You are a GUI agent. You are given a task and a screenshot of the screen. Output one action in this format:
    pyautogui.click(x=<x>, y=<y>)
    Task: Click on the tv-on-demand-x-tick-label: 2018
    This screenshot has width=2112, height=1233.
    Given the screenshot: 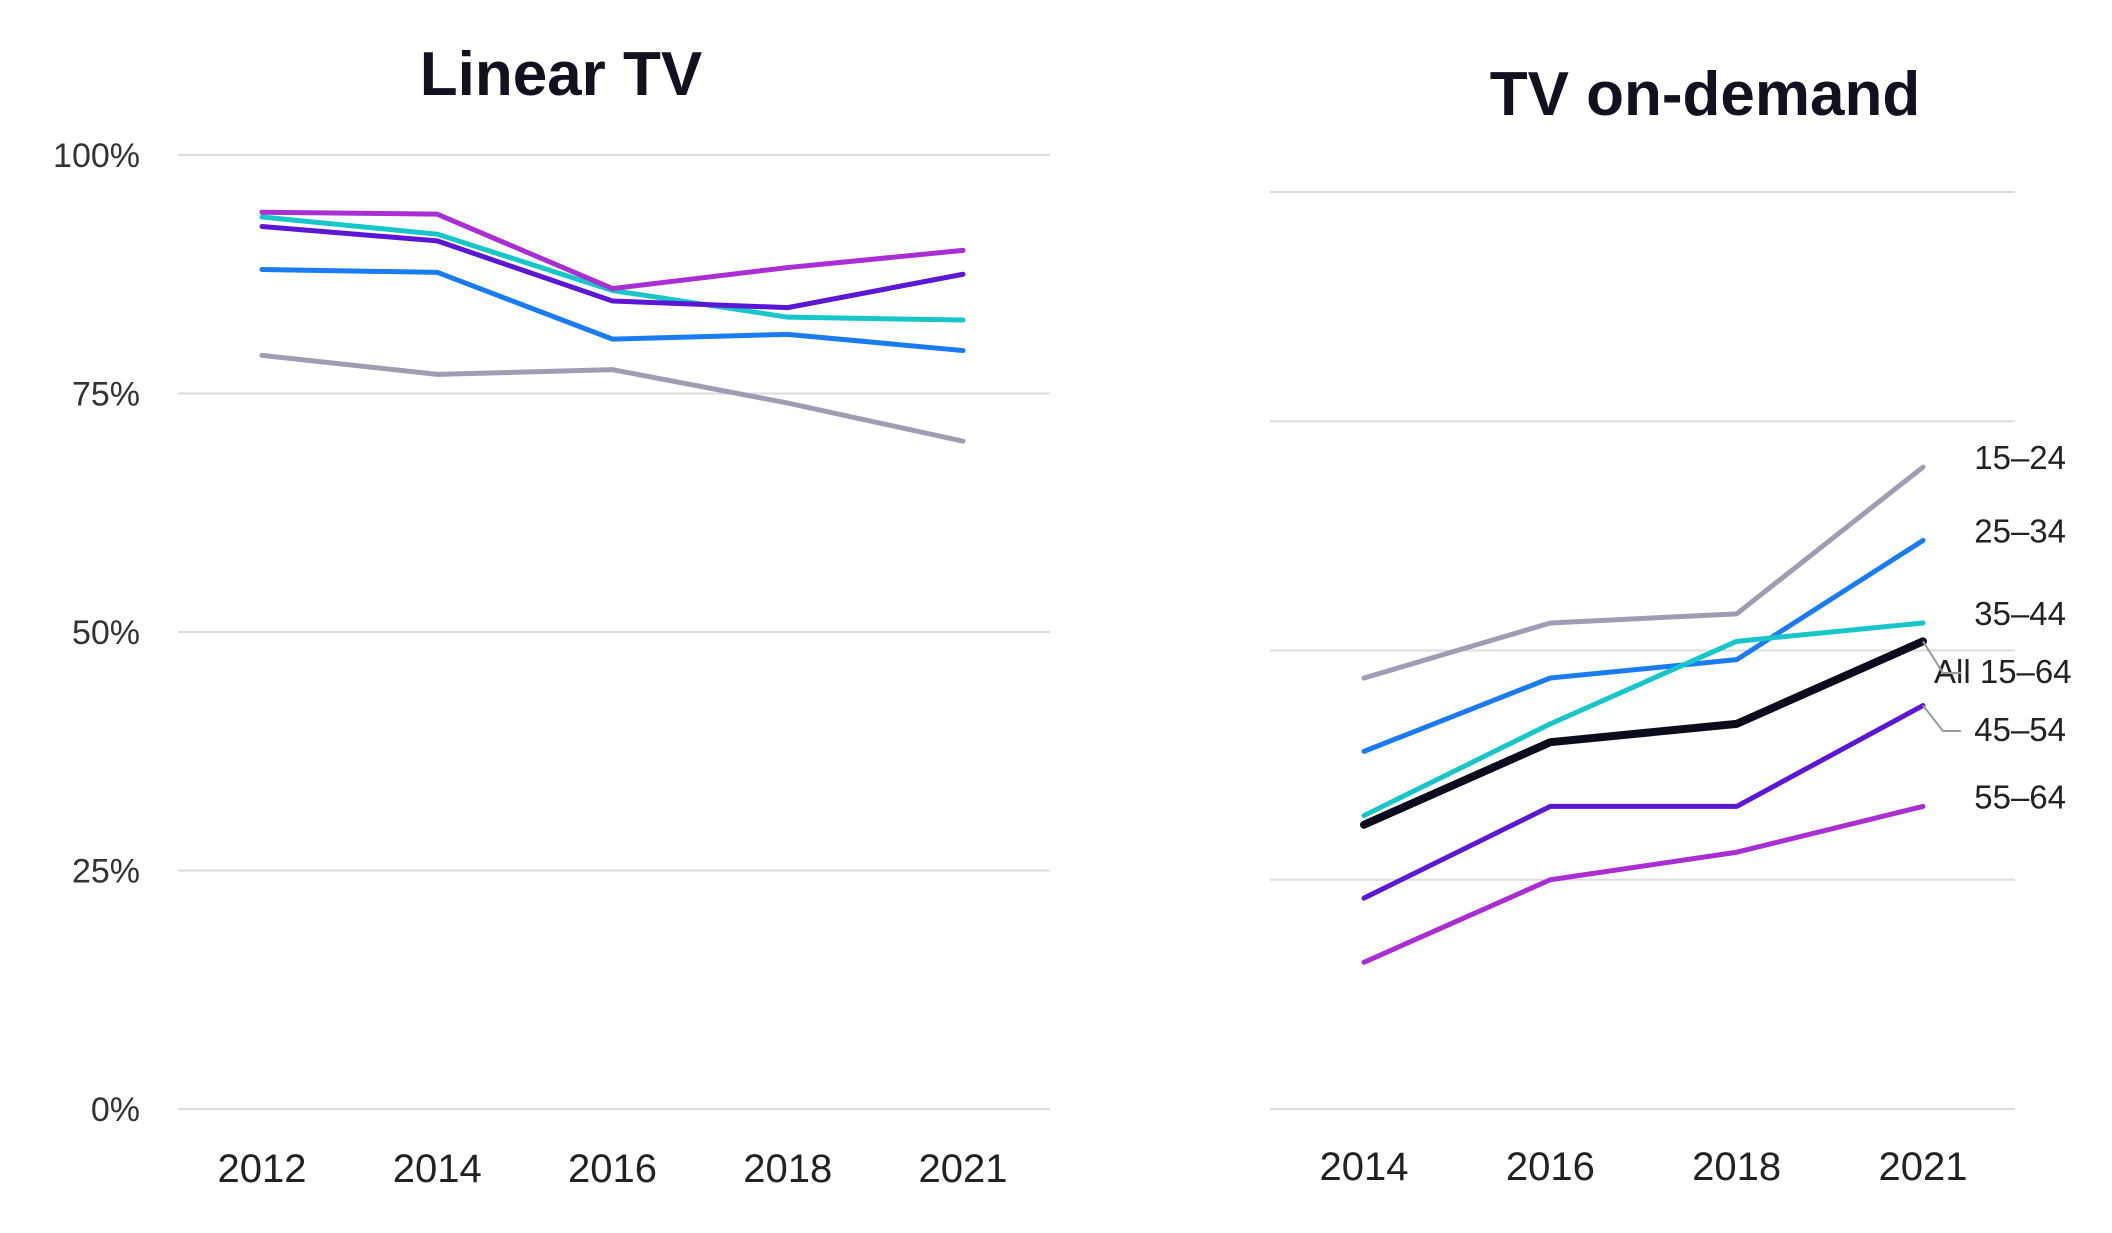 What is the action you would take?
    pyautogui.click(x=1736, y=1167)
    